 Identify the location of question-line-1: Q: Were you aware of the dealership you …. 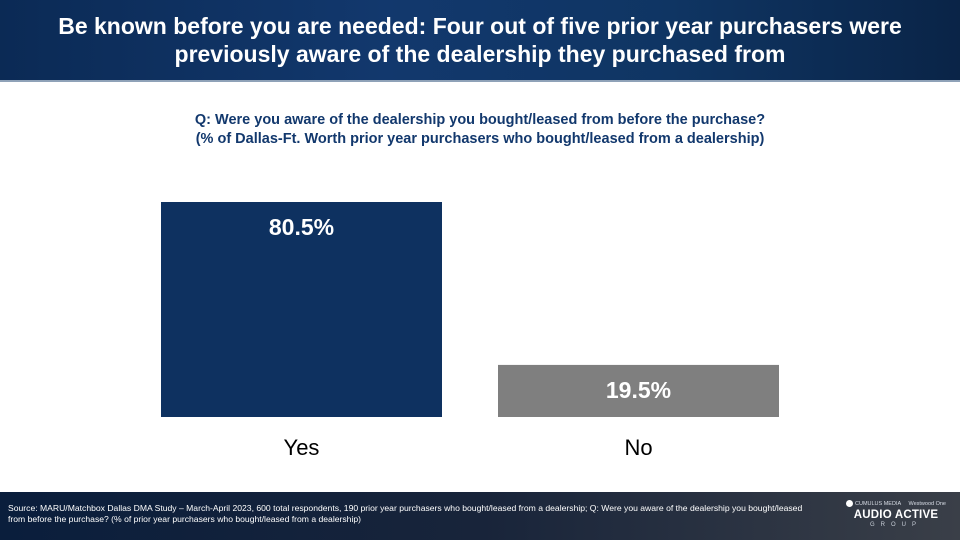
(480, 120).